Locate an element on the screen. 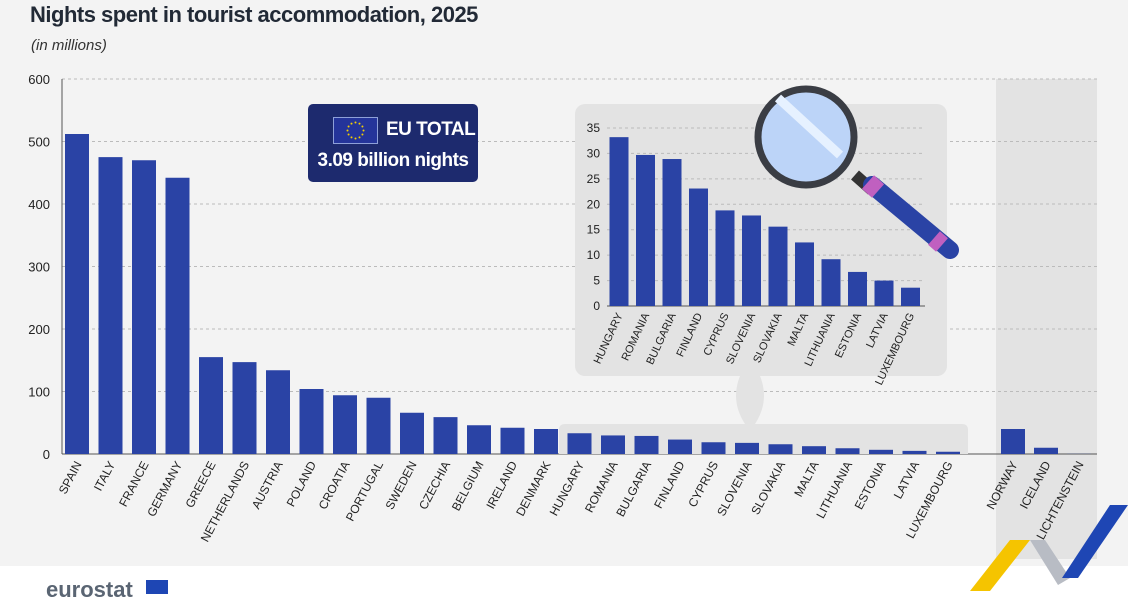 This screenshot has width=1128, height=603. bar-latvia is located at coordinates (915, 452).